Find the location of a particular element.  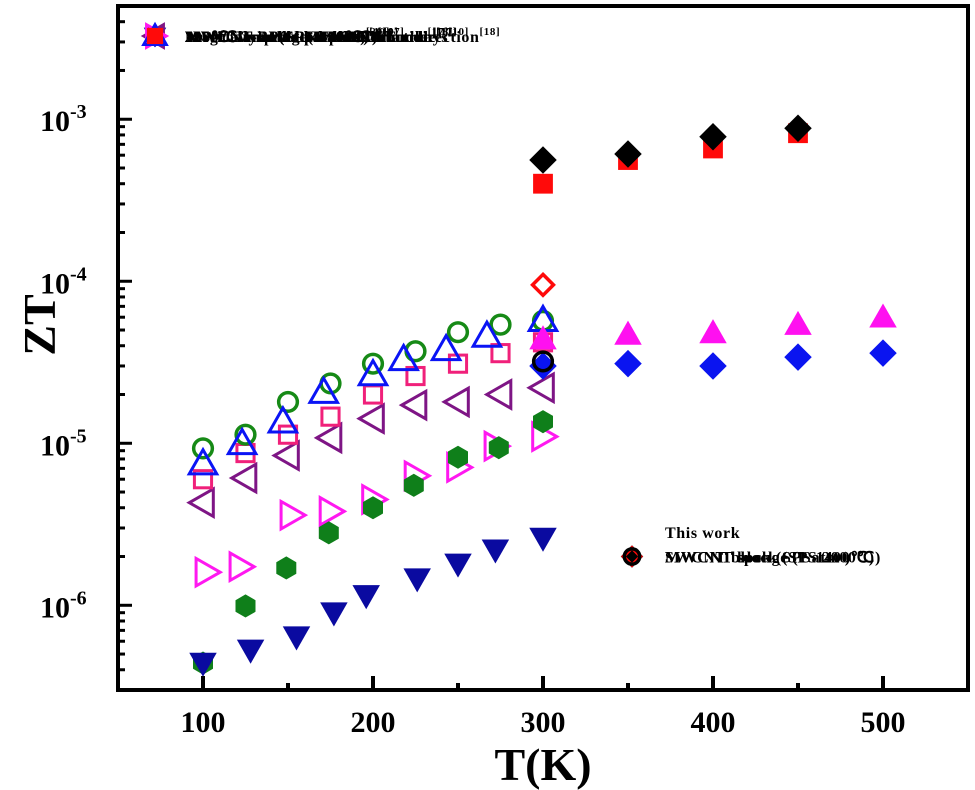

legend-label: 2800℃ annealed MWCNT bundle[17] is located at coordinates (321, 36).